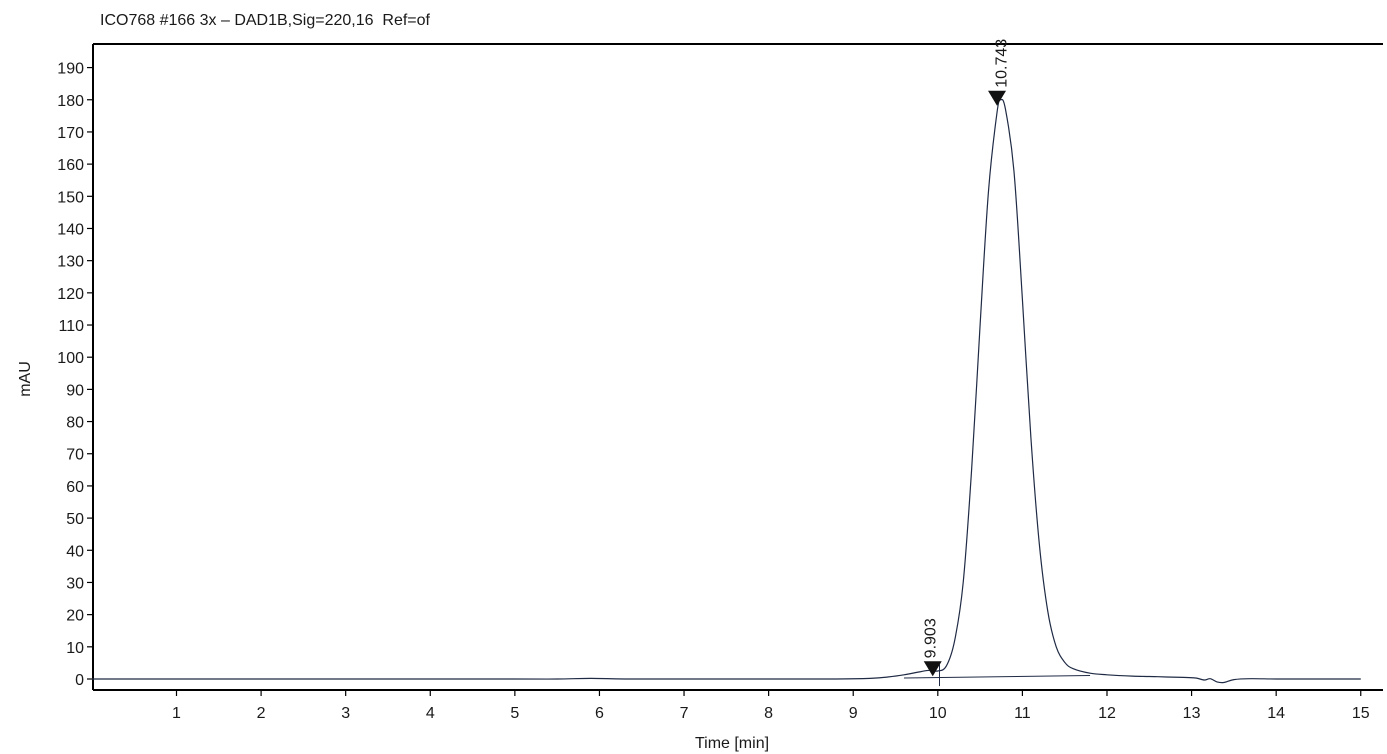 The width and height of the screenshot is (1387, 754). Describe the element at coordinates (684, 713) in the screenshot. I see `x-tick-label: 7` at that location.